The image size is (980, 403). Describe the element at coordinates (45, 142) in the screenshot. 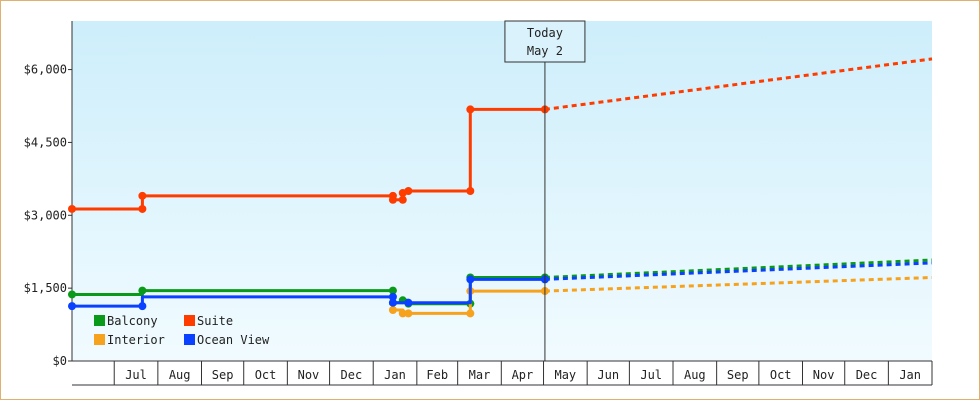

I see `y-tick-label: $4,500` at that location.